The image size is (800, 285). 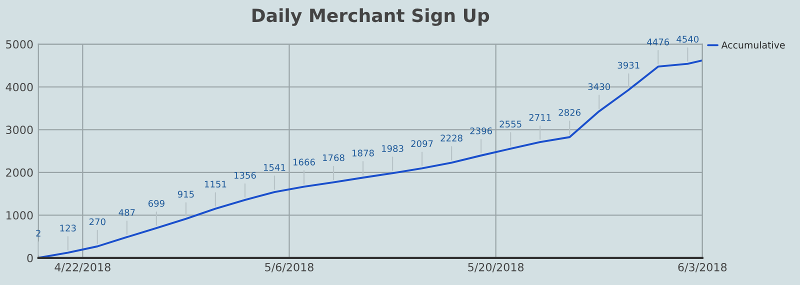 What do you see at coordinates (97, 222) in the screenshot?
I see `data-label: 270` at bounding box center [97, 222].